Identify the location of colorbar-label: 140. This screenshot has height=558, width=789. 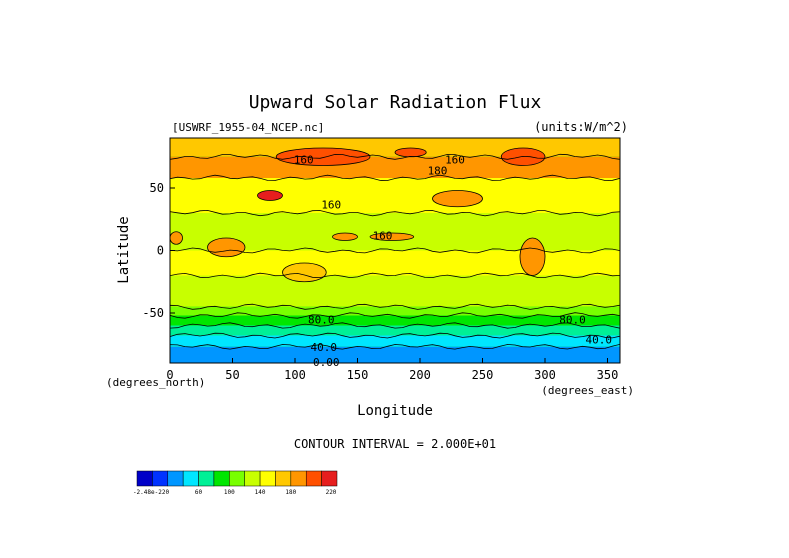
(260, 492).